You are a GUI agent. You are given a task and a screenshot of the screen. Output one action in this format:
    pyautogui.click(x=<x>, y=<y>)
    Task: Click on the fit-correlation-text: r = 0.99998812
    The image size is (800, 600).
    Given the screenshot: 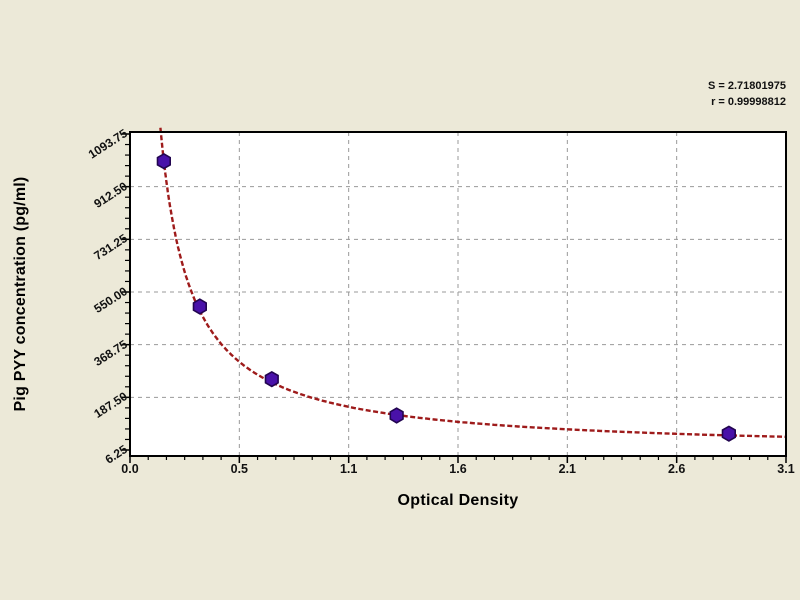 What is the action you would take?
    pyautogui.click(x=748, y=102)
    